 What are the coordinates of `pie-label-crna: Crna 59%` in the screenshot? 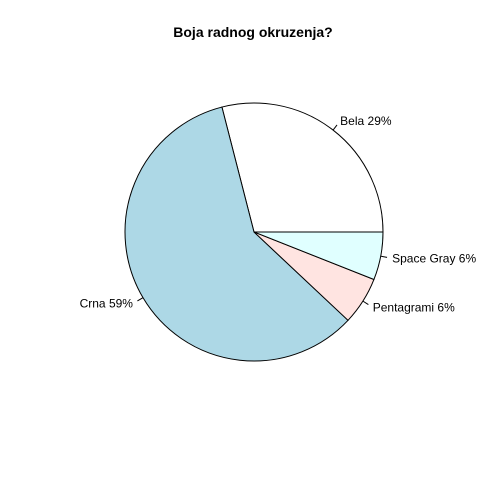 It's located at (107, 304).